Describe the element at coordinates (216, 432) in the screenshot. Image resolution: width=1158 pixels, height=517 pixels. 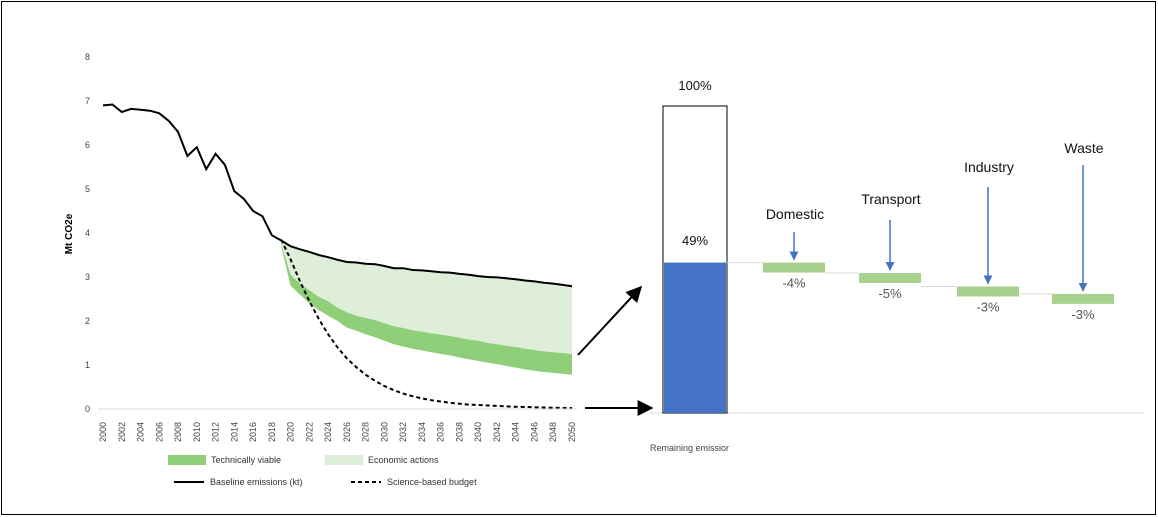
I see `x-tick-label: 2012` at that location.